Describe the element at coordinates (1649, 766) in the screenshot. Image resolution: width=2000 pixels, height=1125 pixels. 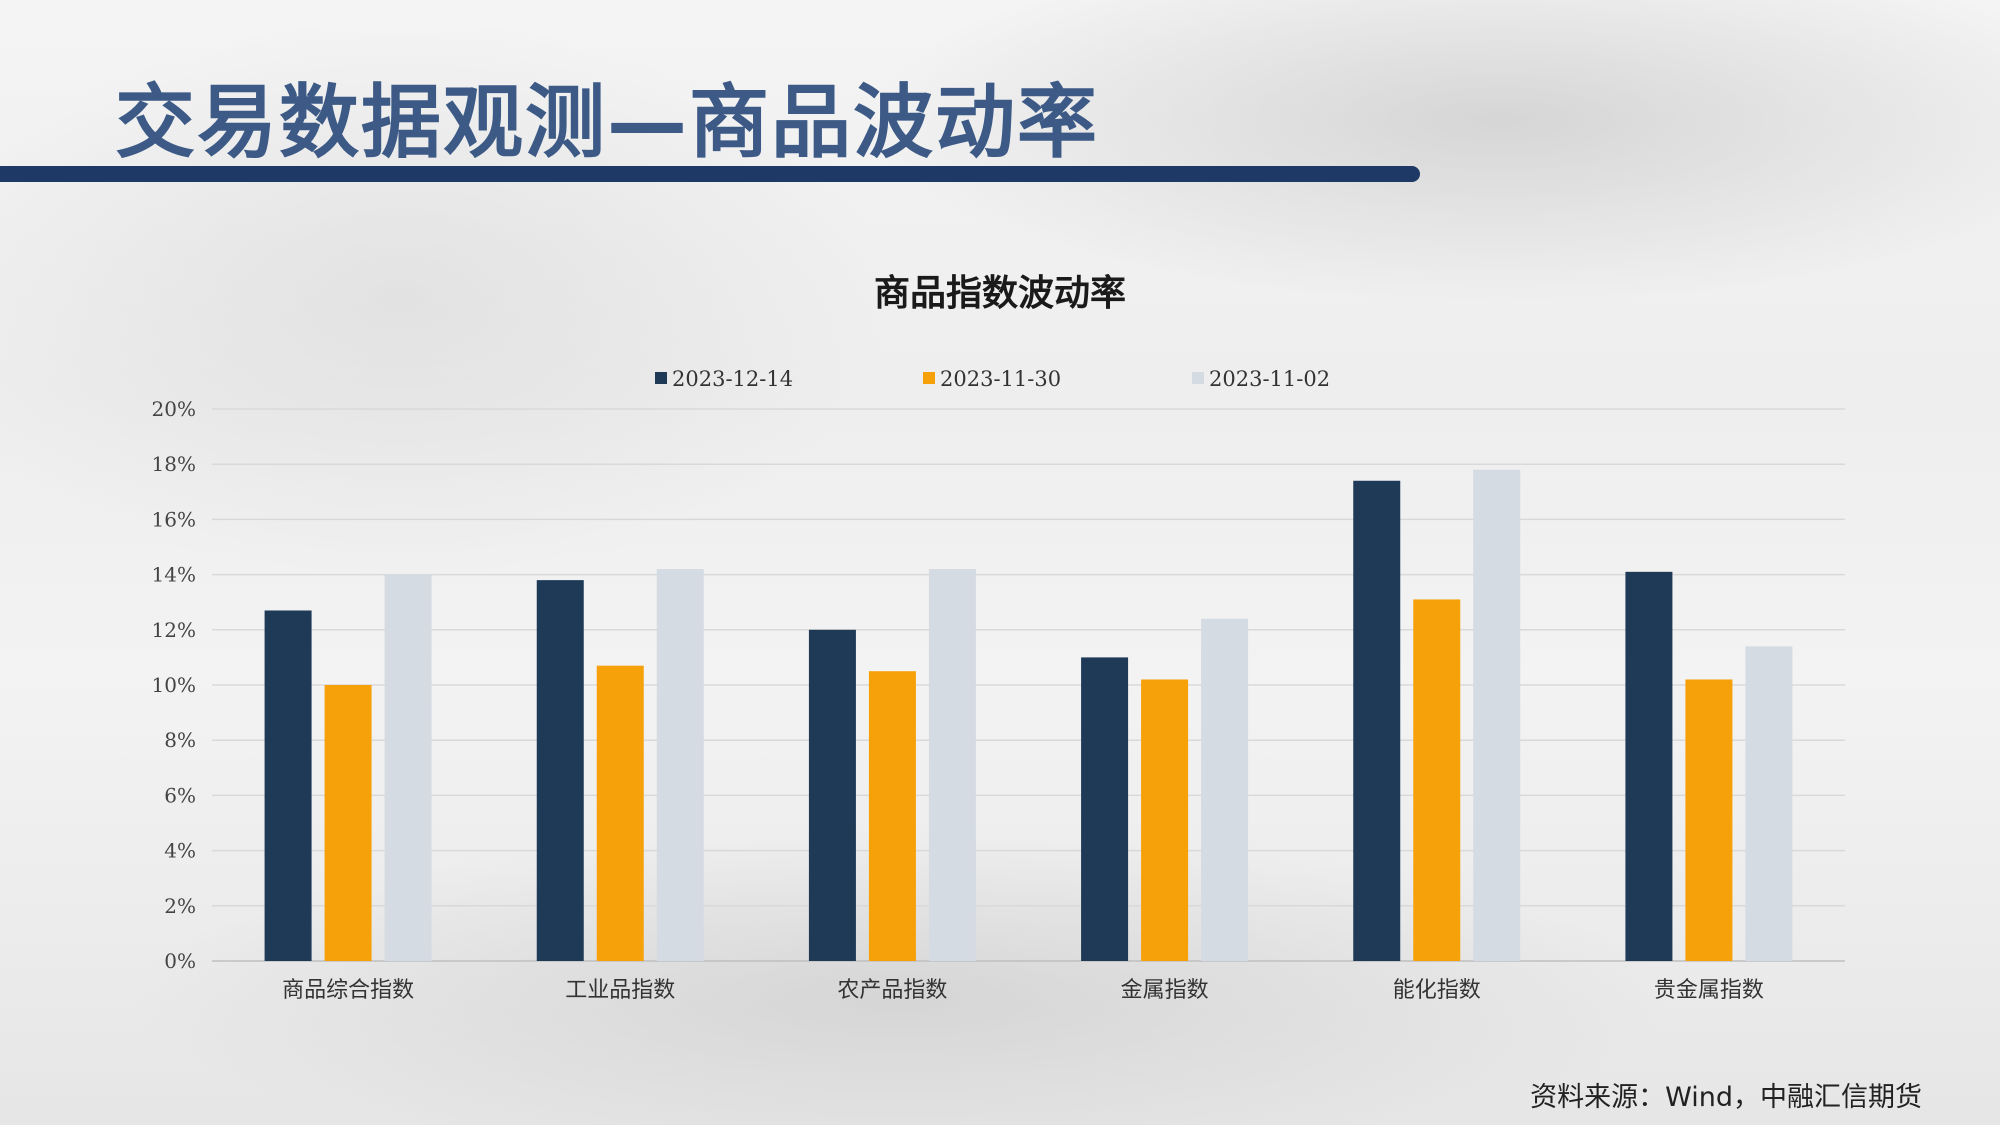
I see `bar-2023-12-14-贵金属指数` at that location.